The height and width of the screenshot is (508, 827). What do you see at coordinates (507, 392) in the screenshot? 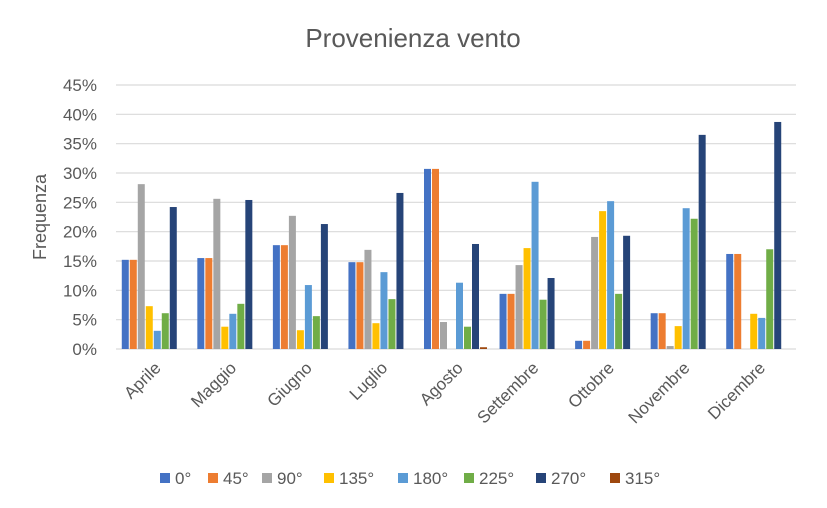
I see `x-tick-label: Settembre` at bounding box center [507, 392].